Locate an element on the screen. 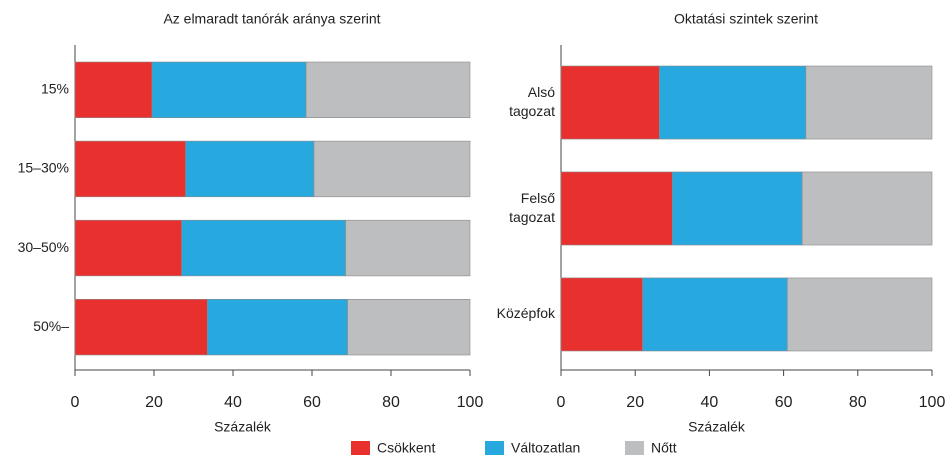 This screenshot has height=458, width=951. legend-label: Változatlan is located at coordinates (545, 448).